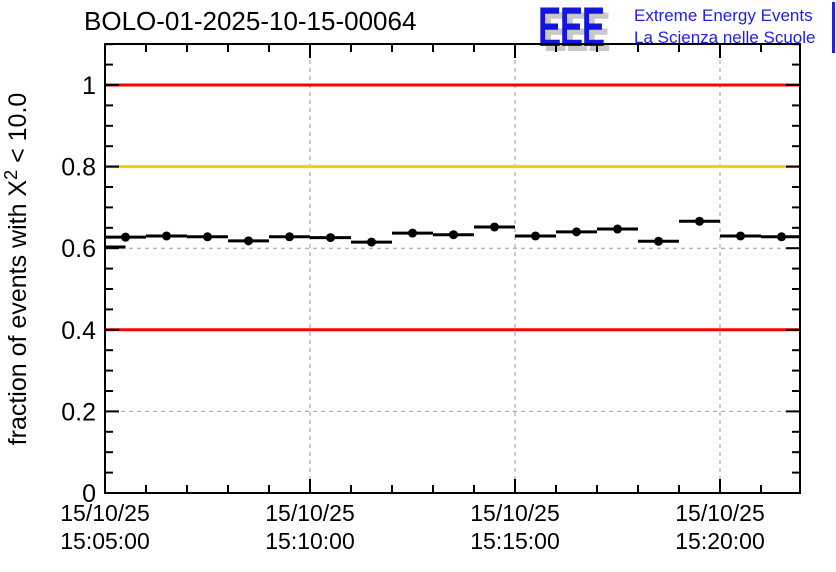  I want to click on y-tick-label: 0, so click(89, 494).